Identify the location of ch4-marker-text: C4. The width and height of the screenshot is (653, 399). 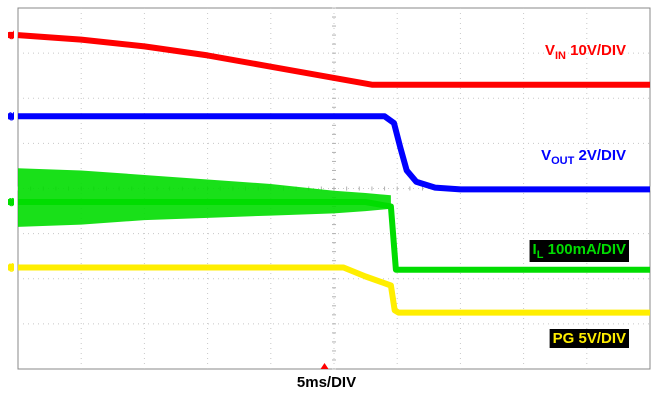
(12, 267).